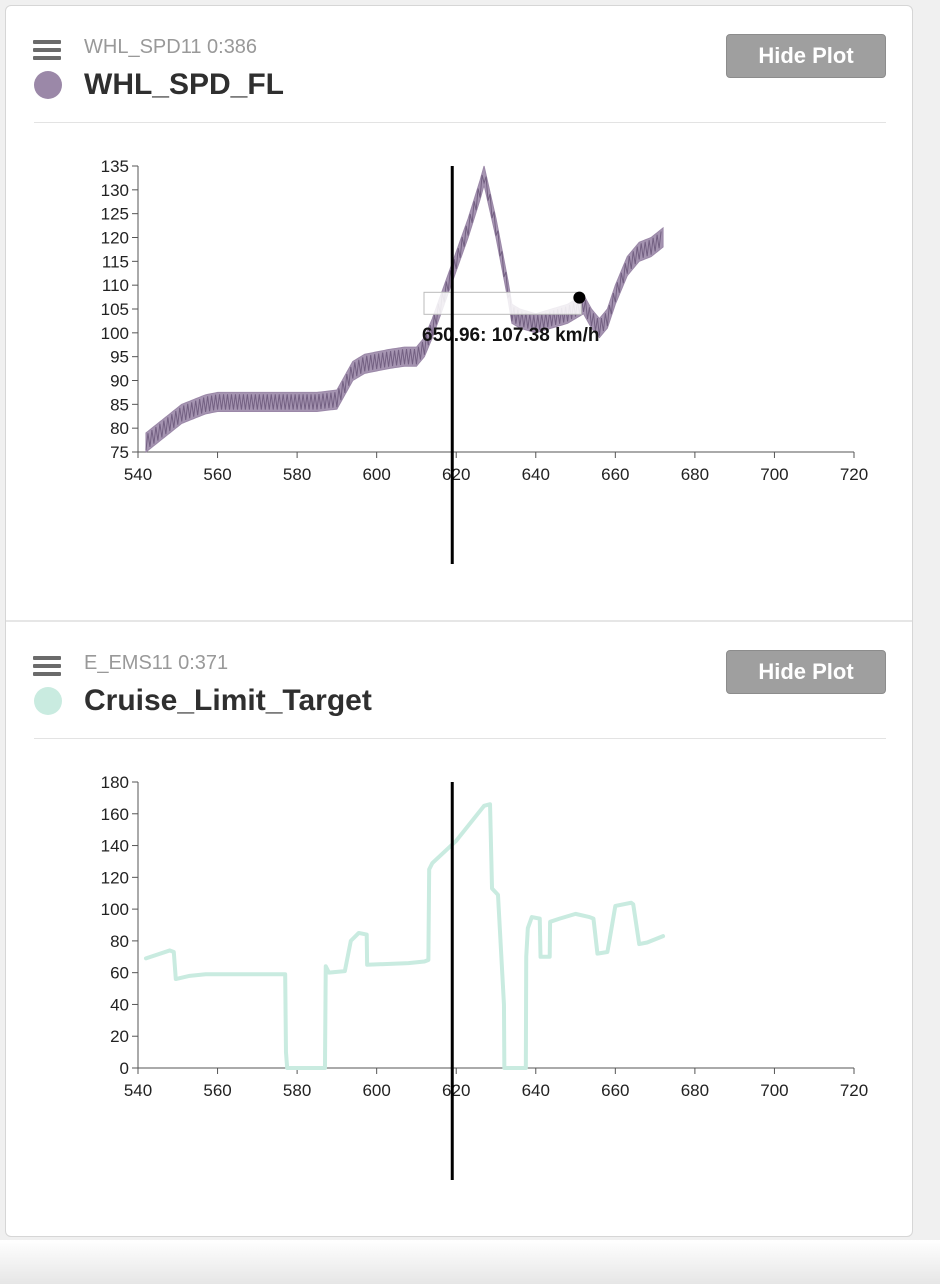  What do you see at coordinates (115, 261) in the screenshot?
I see `y-tick-label: 115` at bounding box center [115, 261].